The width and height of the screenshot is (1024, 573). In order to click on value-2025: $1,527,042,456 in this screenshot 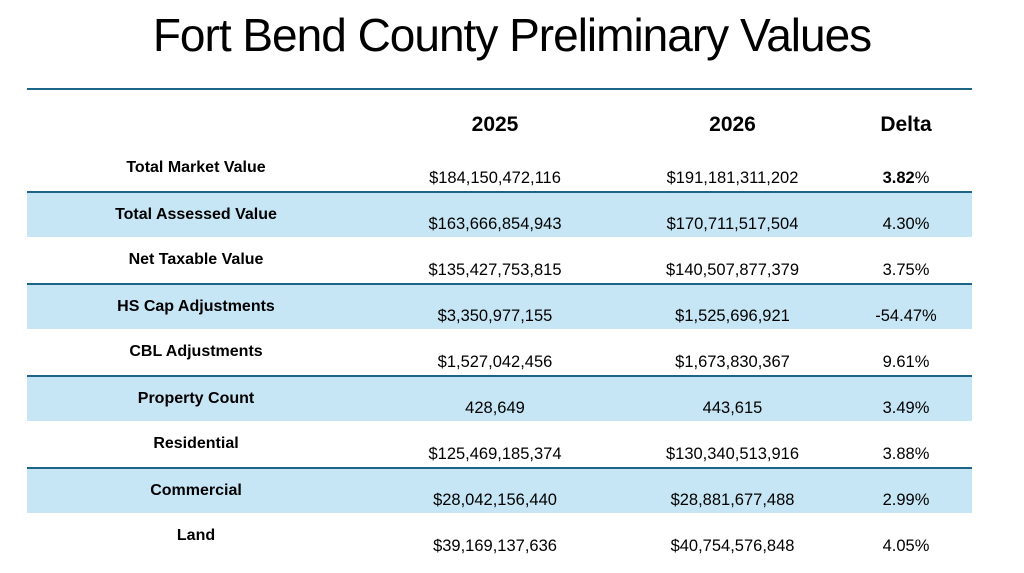, I will do `click(495, 362)`.